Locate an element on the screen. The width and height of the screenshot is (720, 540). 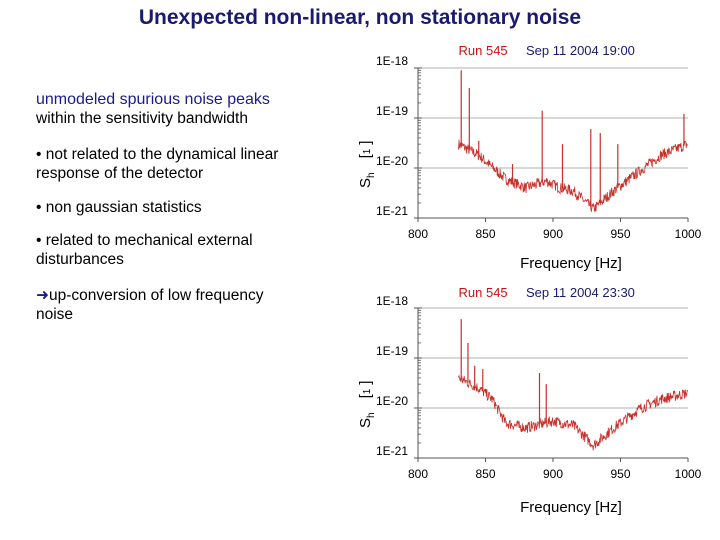
heading-line: unmodeled spurious noise peaks is located at coordinates (153, 99).